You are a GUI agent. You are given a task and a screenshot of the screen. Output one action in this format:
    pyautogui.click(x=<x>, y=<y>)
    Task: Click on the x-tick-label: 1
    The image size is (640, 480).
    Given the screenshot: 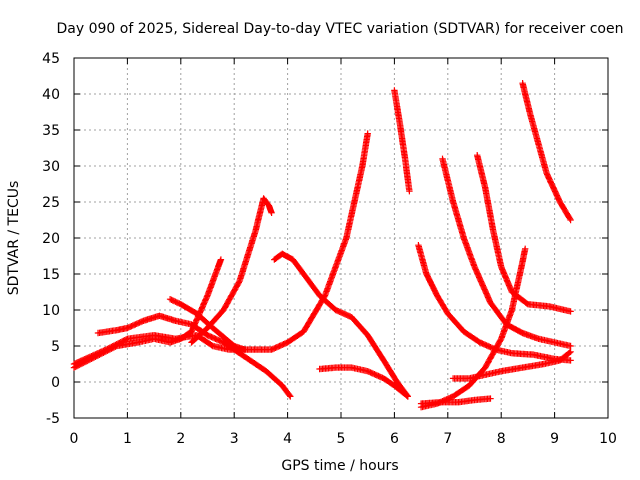 What is the action you would take?
    pyautogui.click(x=127, y=439)
    